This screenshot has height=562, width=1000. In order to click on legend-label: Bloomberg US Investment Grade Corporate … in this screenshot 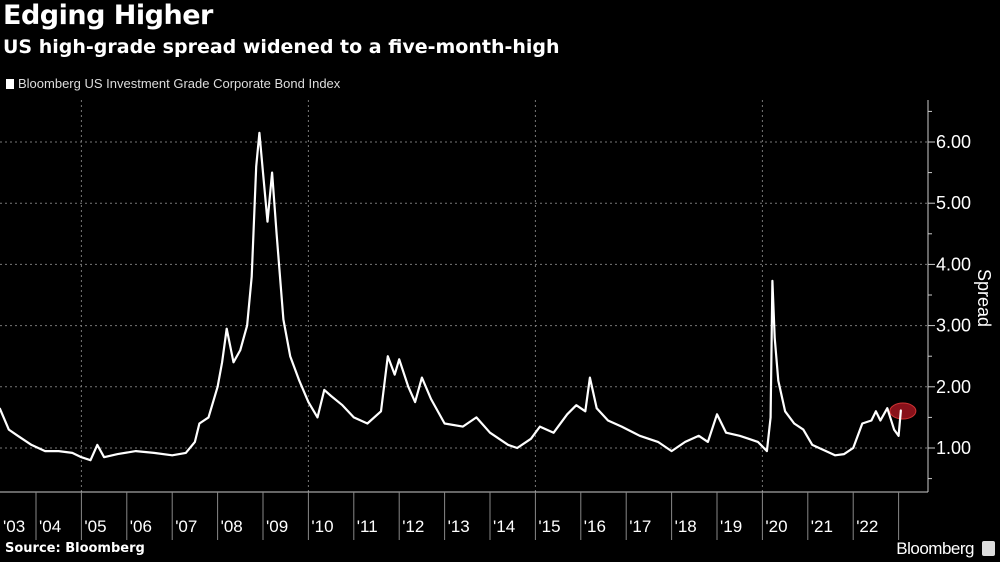, I will do `click(179, 83)`.